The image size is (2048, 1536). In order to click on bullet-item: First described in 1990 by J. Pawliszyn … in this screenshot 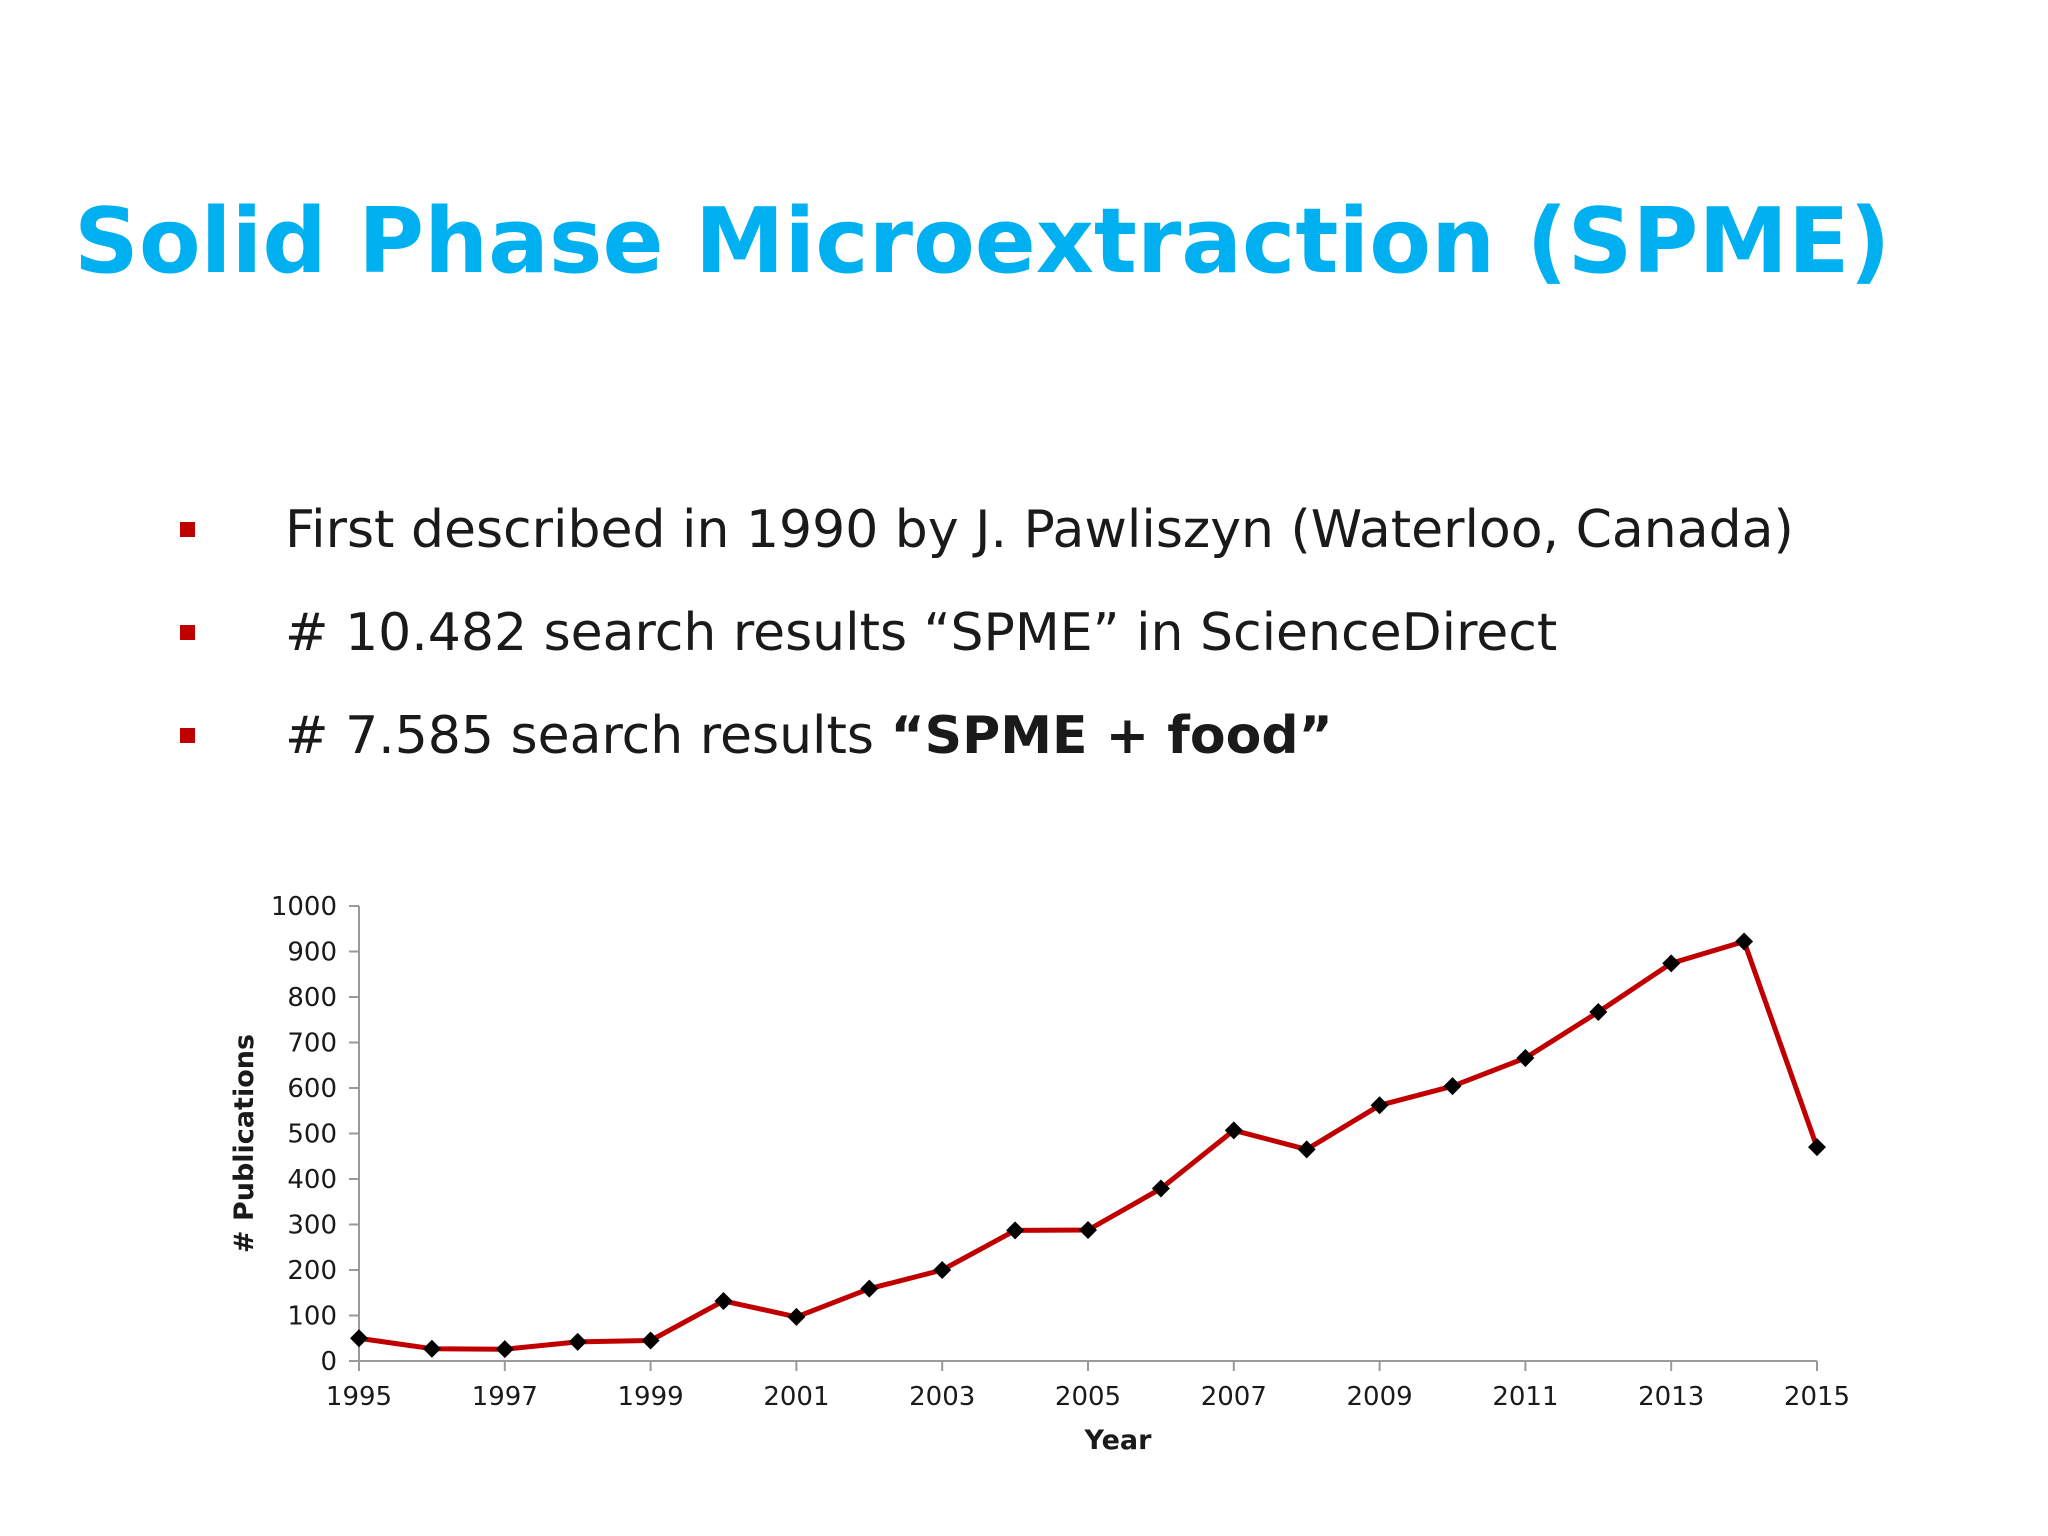, I will do `click(987, 529)`.